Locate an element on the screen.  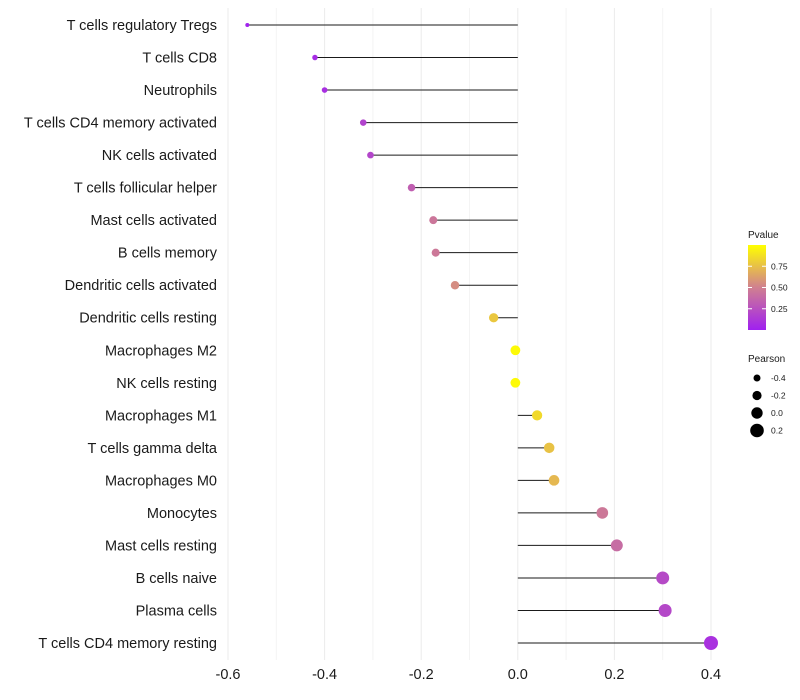
pearson-legend-title: Pearson is located at coordinates (766, 359).